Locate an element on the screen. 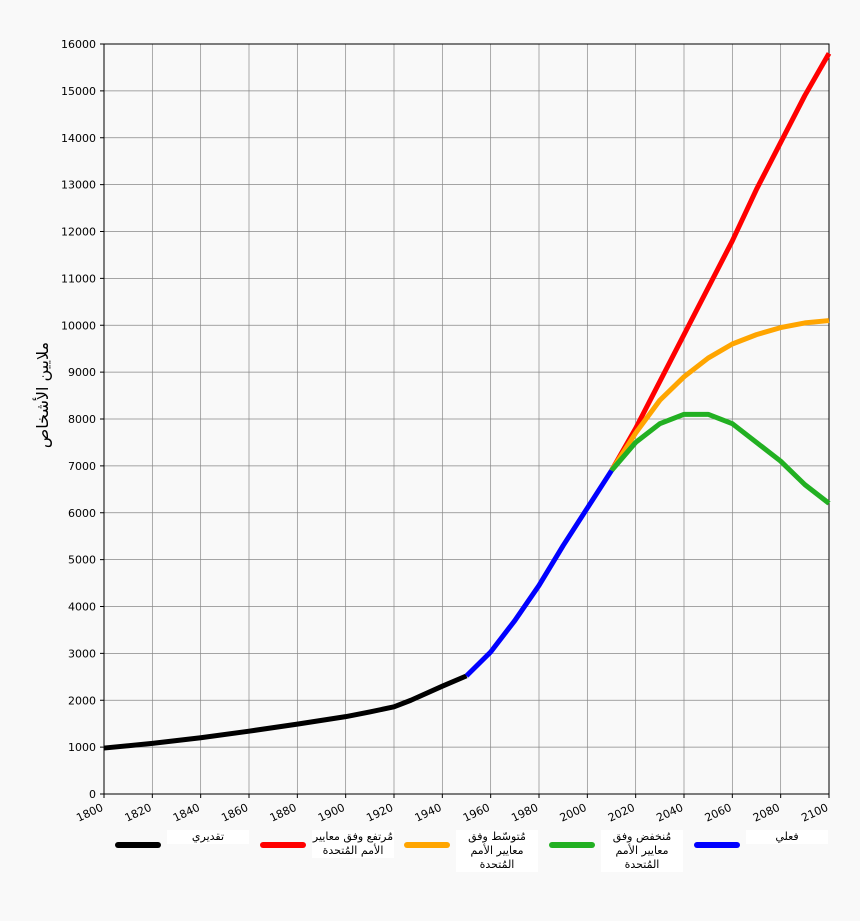 The width and height of the screenshot is (860, 921). y-tick-label: 15000 is located at coordinates (78, 91).